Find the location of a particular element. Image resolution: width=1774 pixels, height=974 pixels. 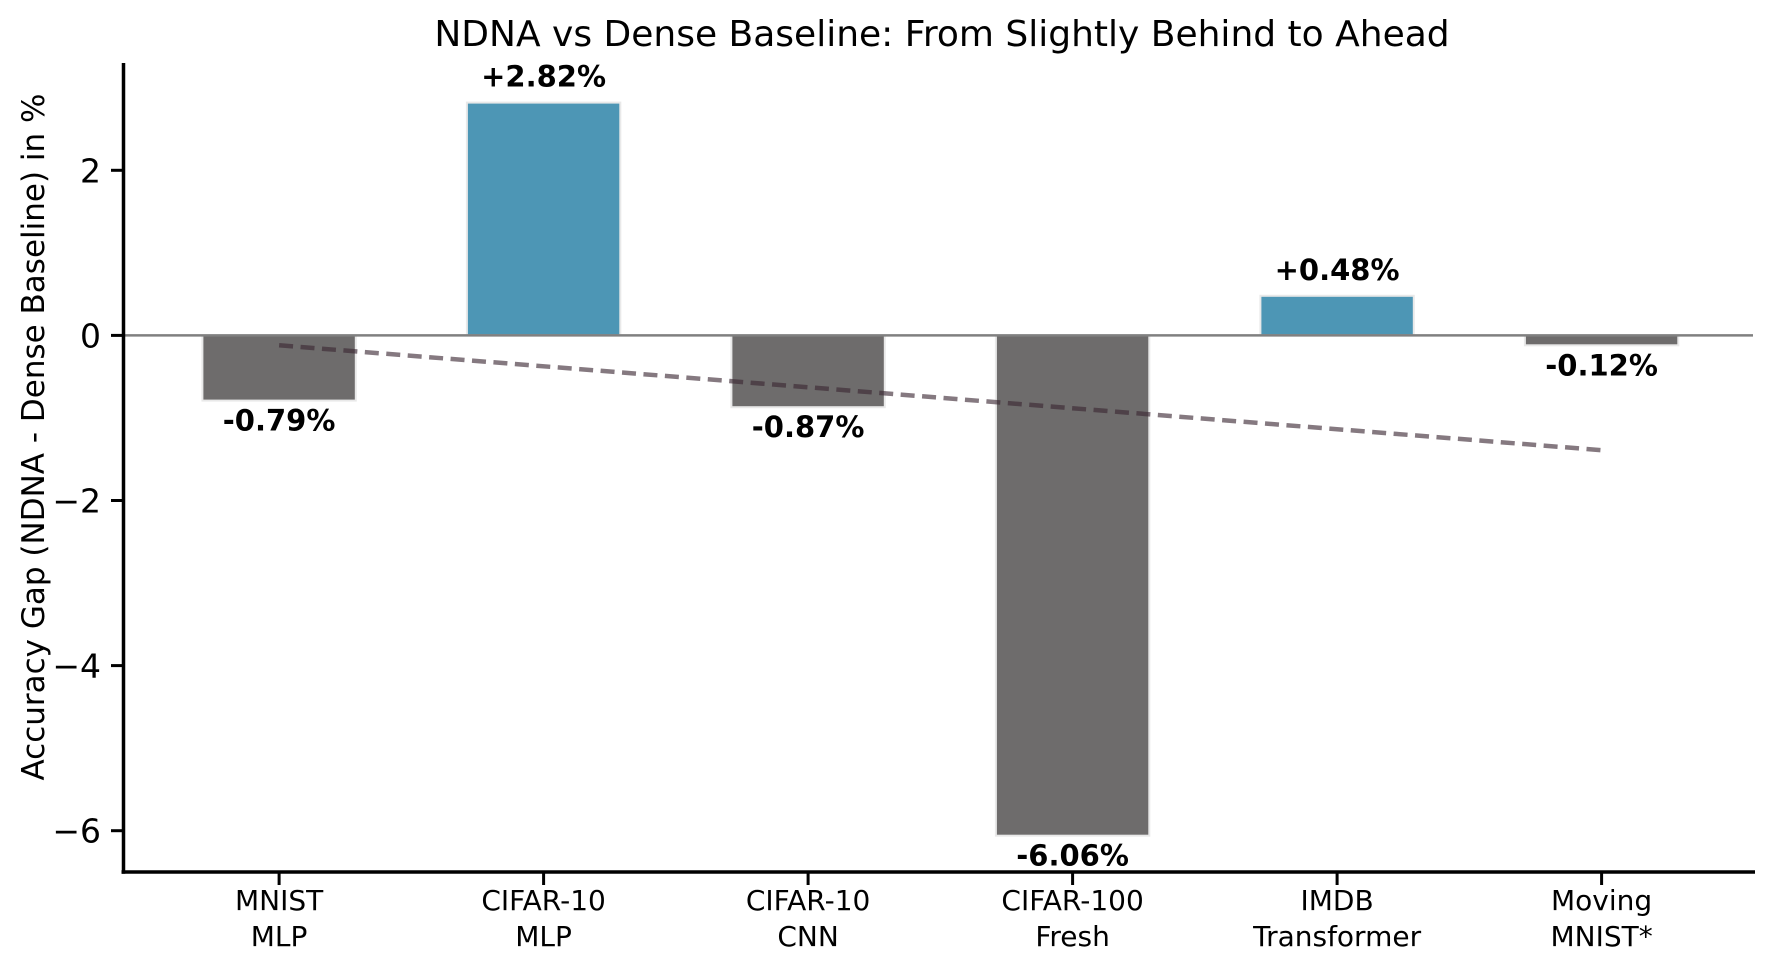

x-tick-label-imdb-transformer: Transformer is located at coordinates (1337, 936).